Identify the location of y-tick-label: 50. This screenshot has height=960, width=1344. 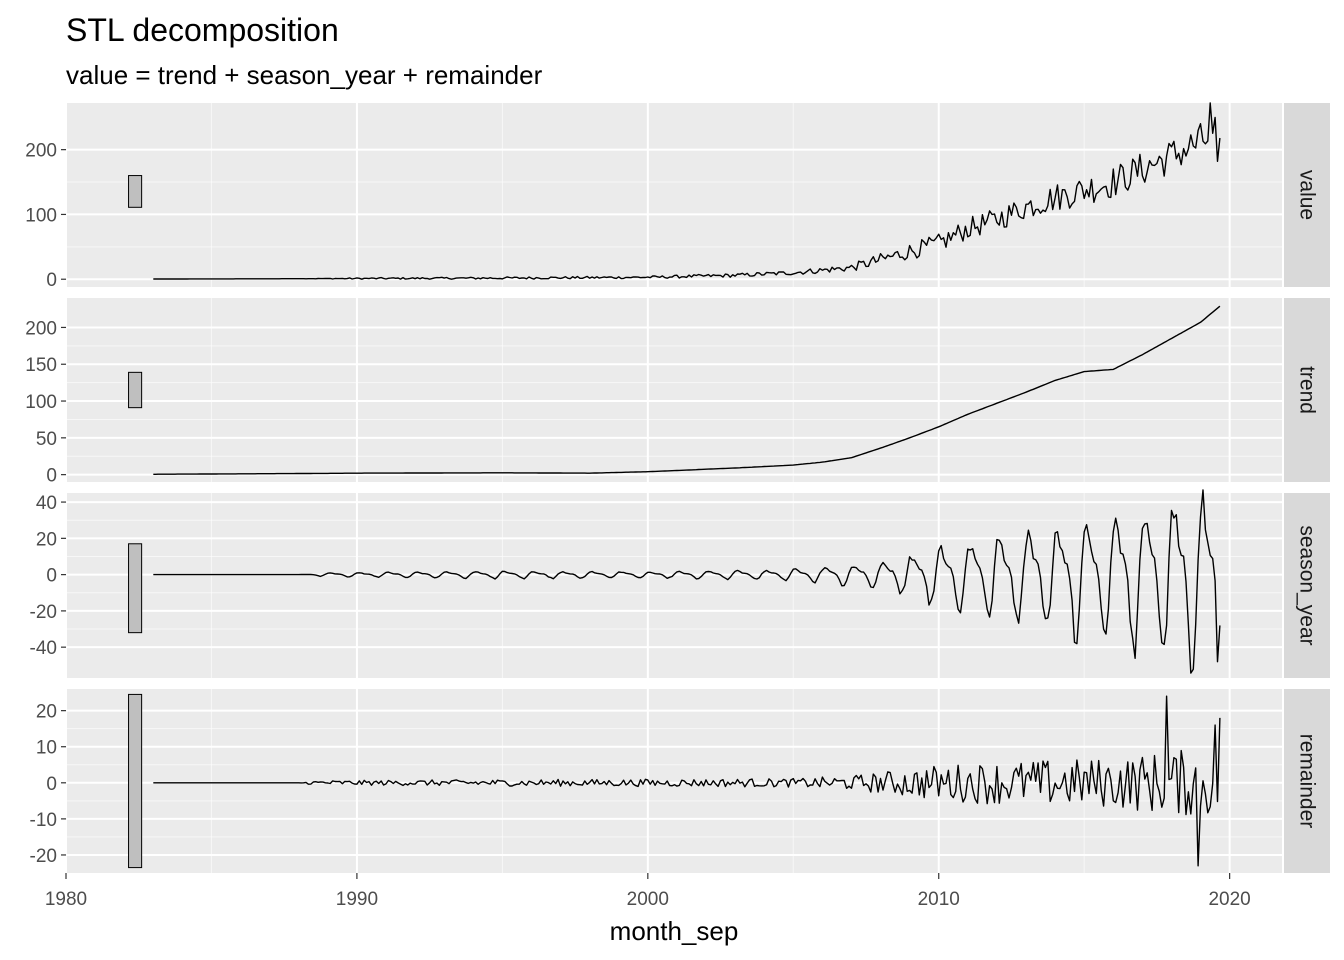
(46, 439).